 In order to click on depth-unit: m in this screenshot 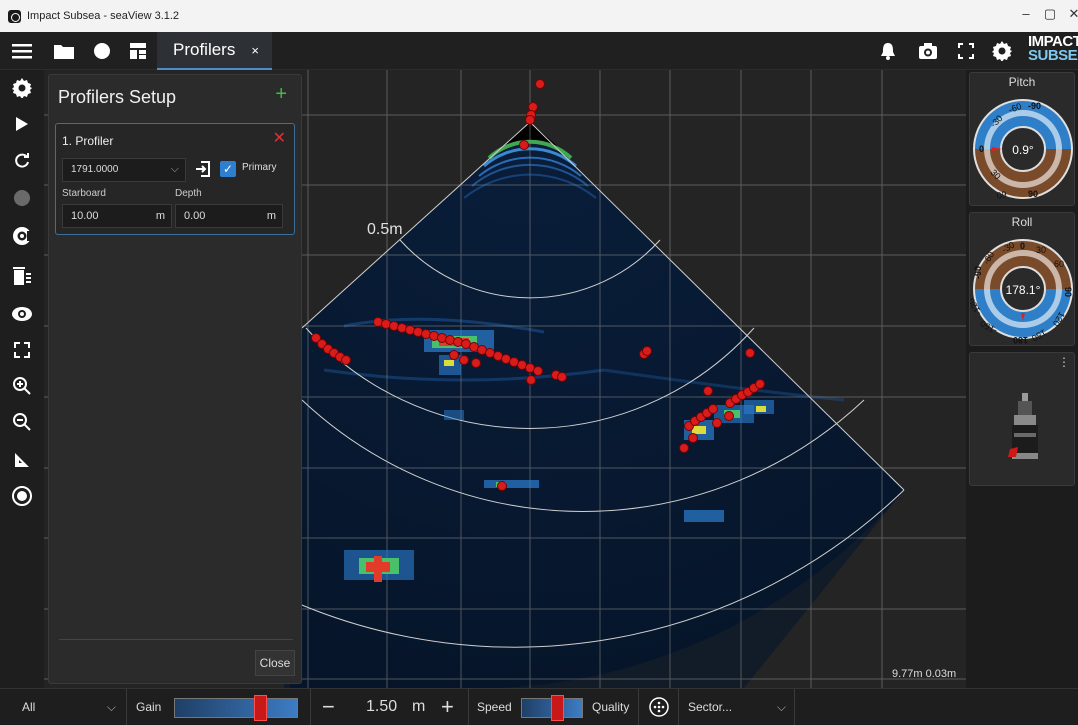, I will do `click(271, 216)`.